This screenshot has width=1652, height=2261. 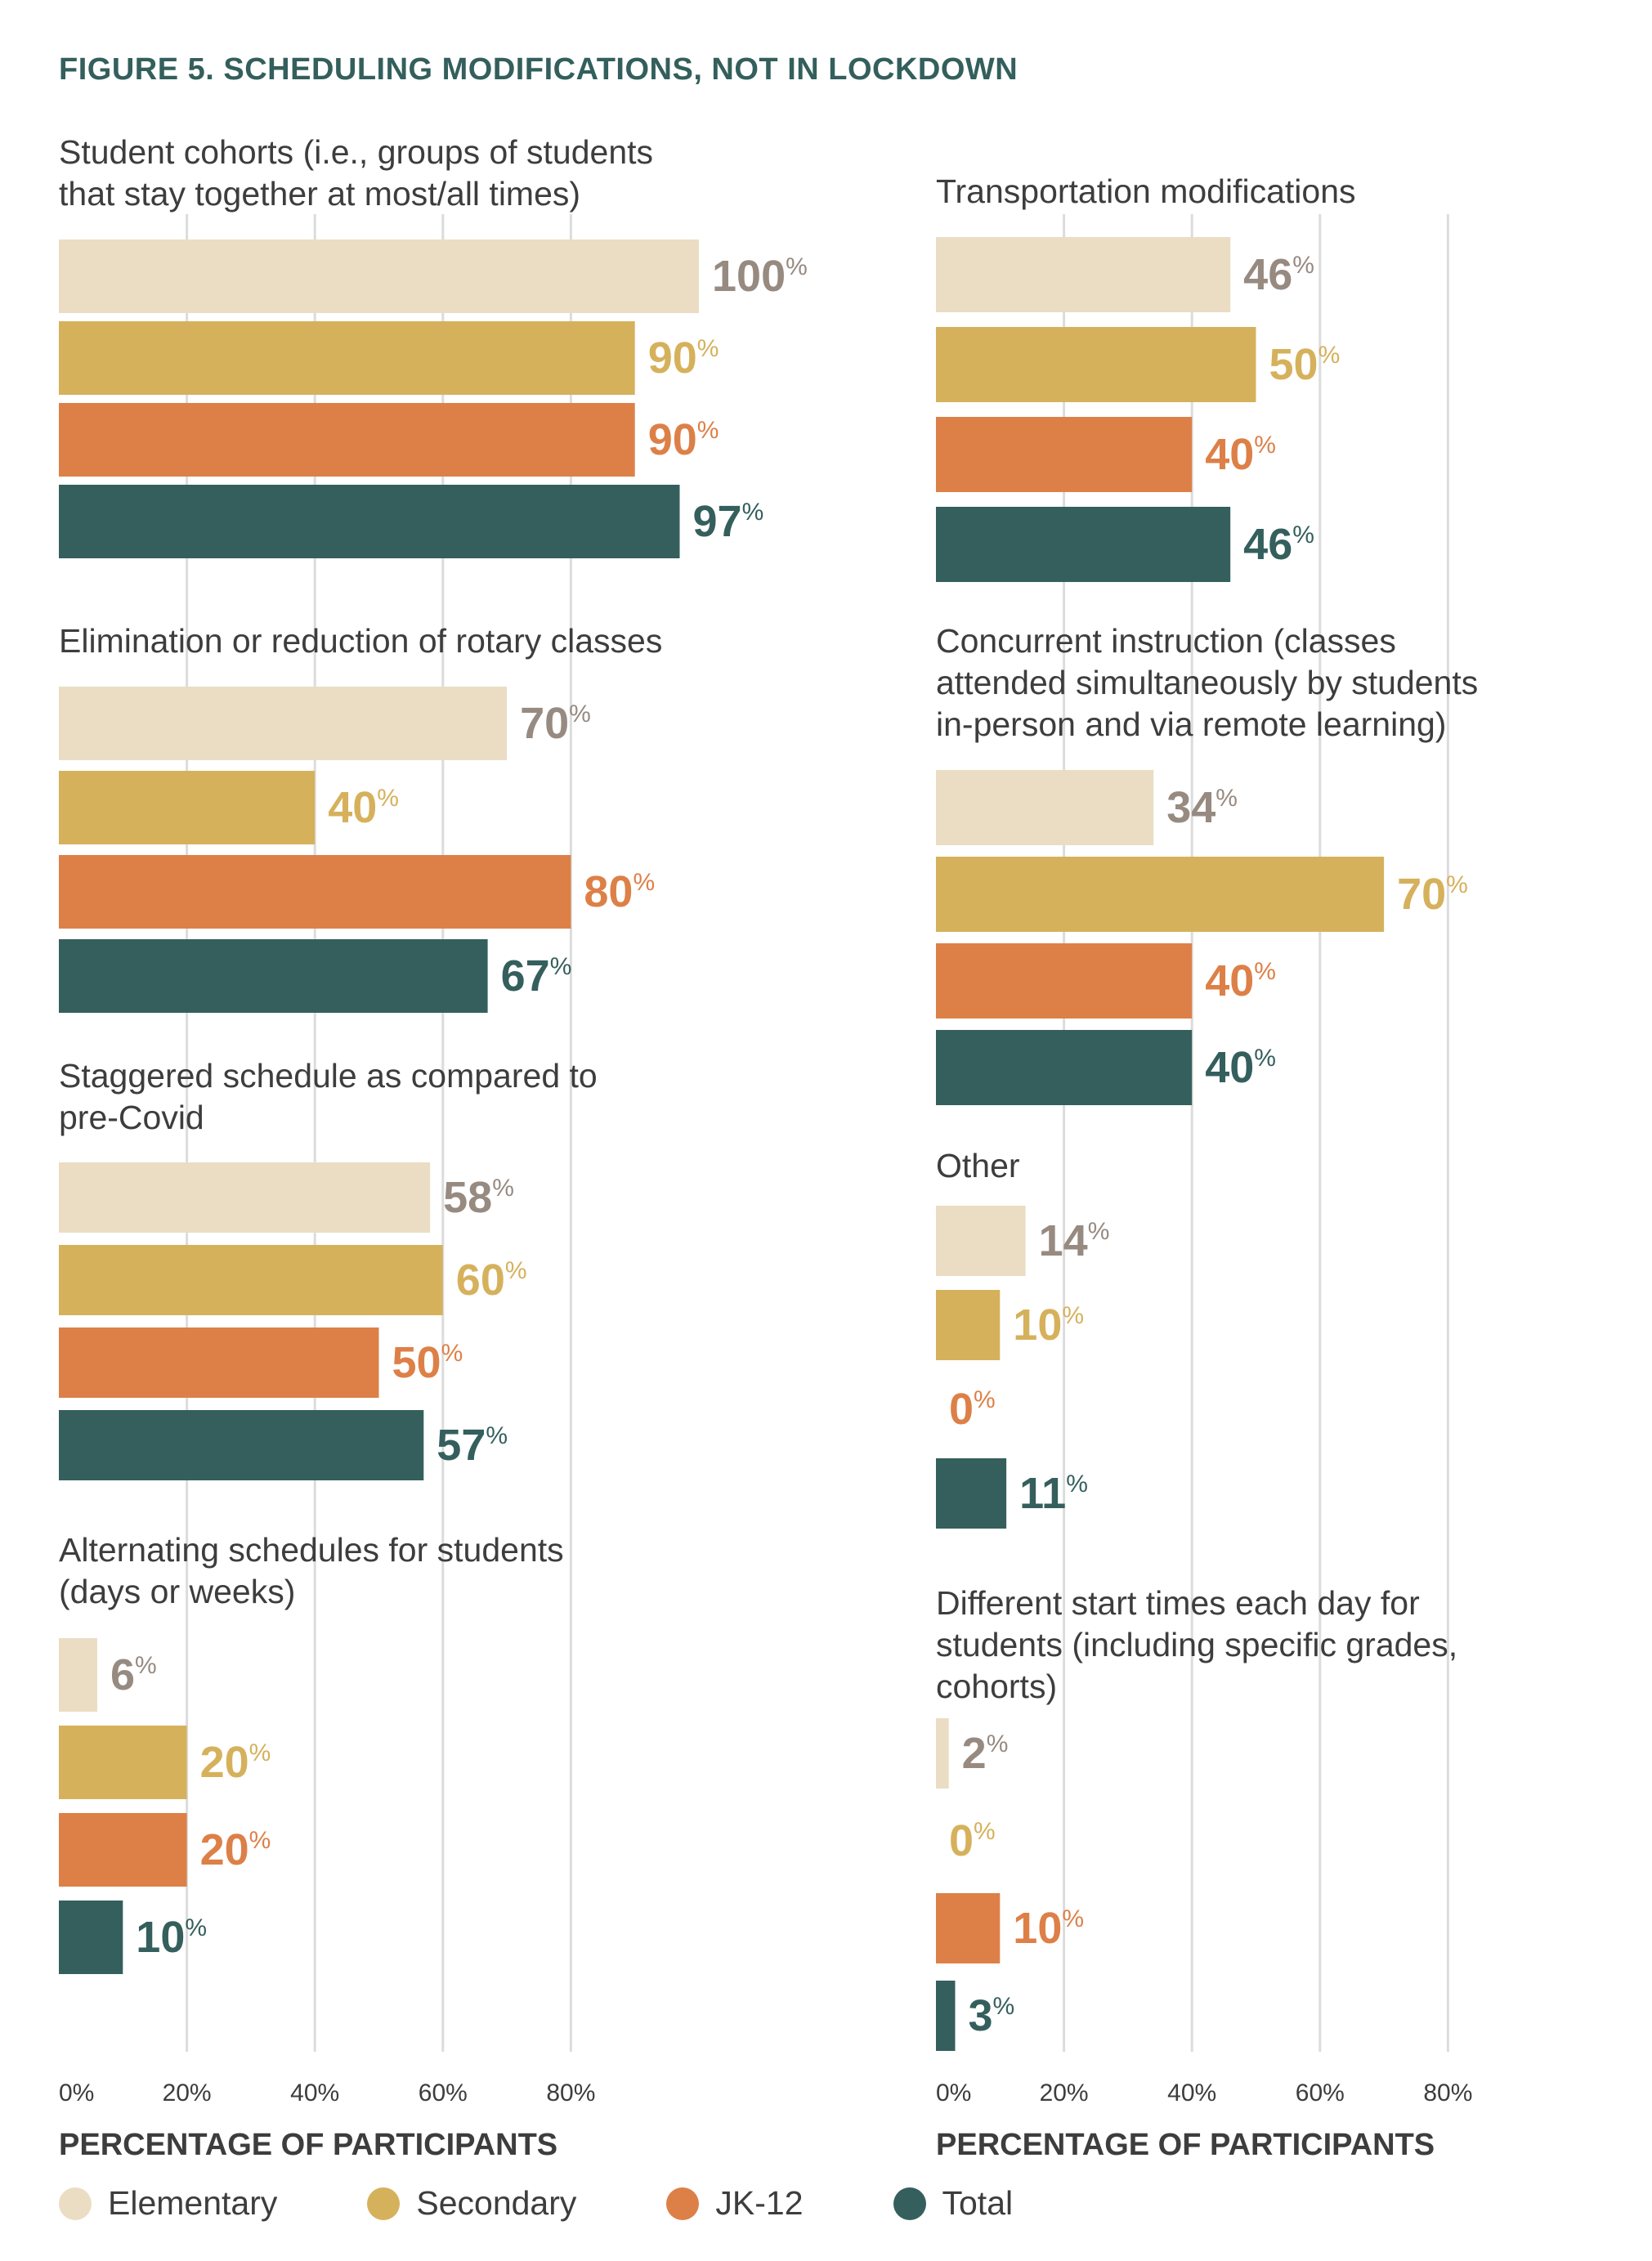 I want to click on legend-label: Total, so click(x=978, y=2203).